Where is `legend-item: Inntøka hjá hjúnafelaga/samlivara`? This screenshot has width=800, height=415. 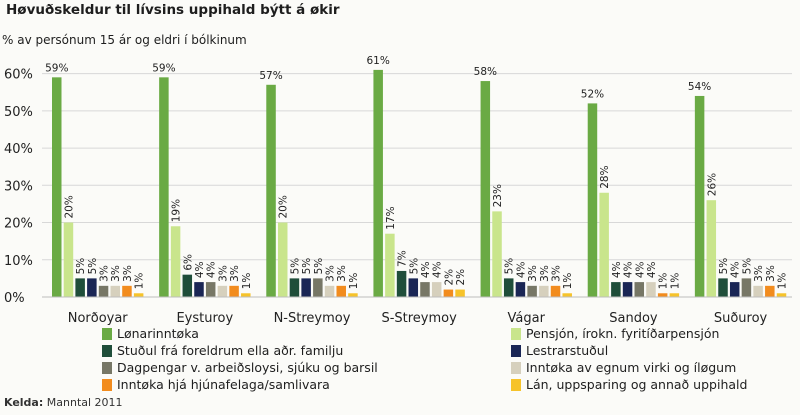 legend-item: Inntøka hjá hjúnafelaga/samlivara is located at coordinates (216, 384).